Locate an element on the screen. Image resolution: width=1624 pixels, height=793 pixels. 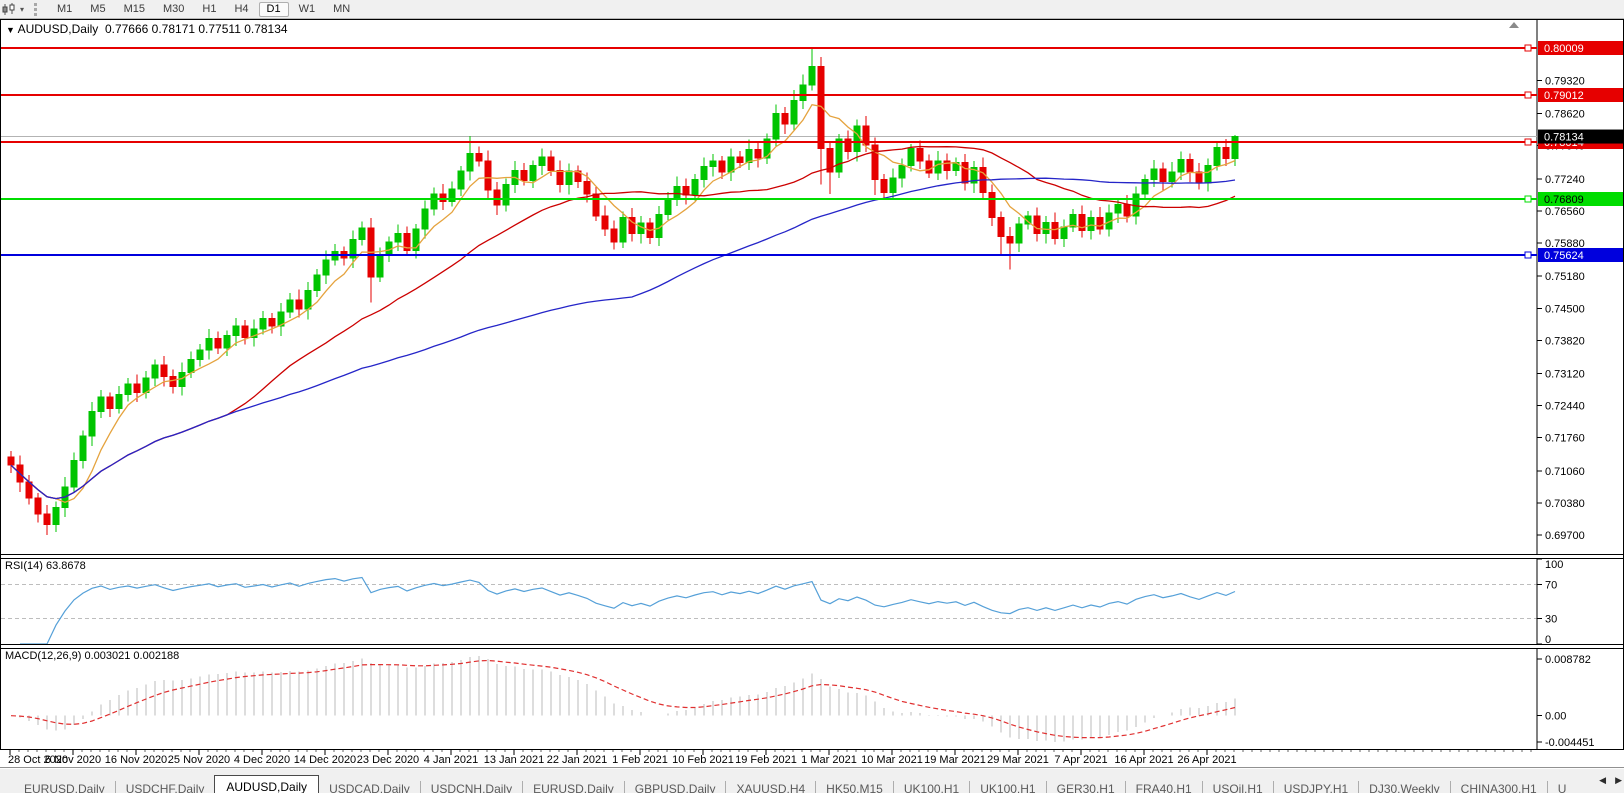
chart-shift-marker-icon is located at coordinates (1514, 25).